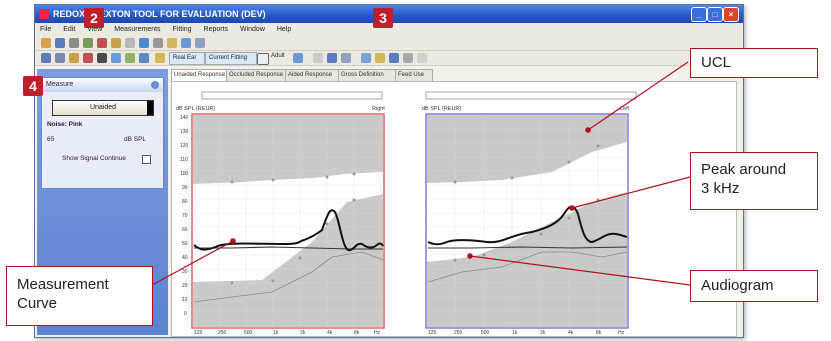  I want to click on left-slider-bar, so click(292, 95).